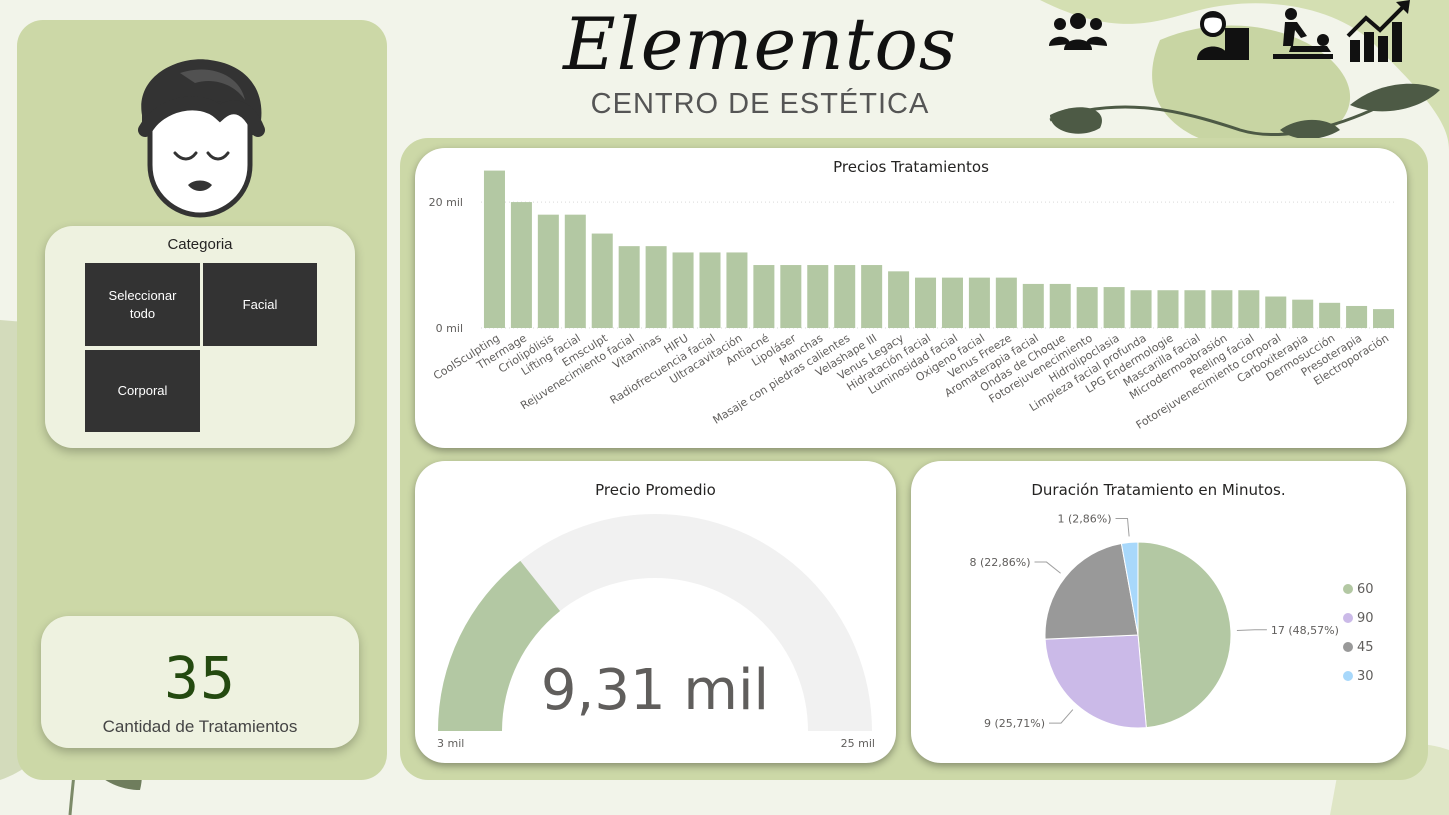 The width and height of the screenshot is (1449, 815). Describe the element at coordinates (201, 138) in the screenshot. I see `spa-woman-icon` at that location.